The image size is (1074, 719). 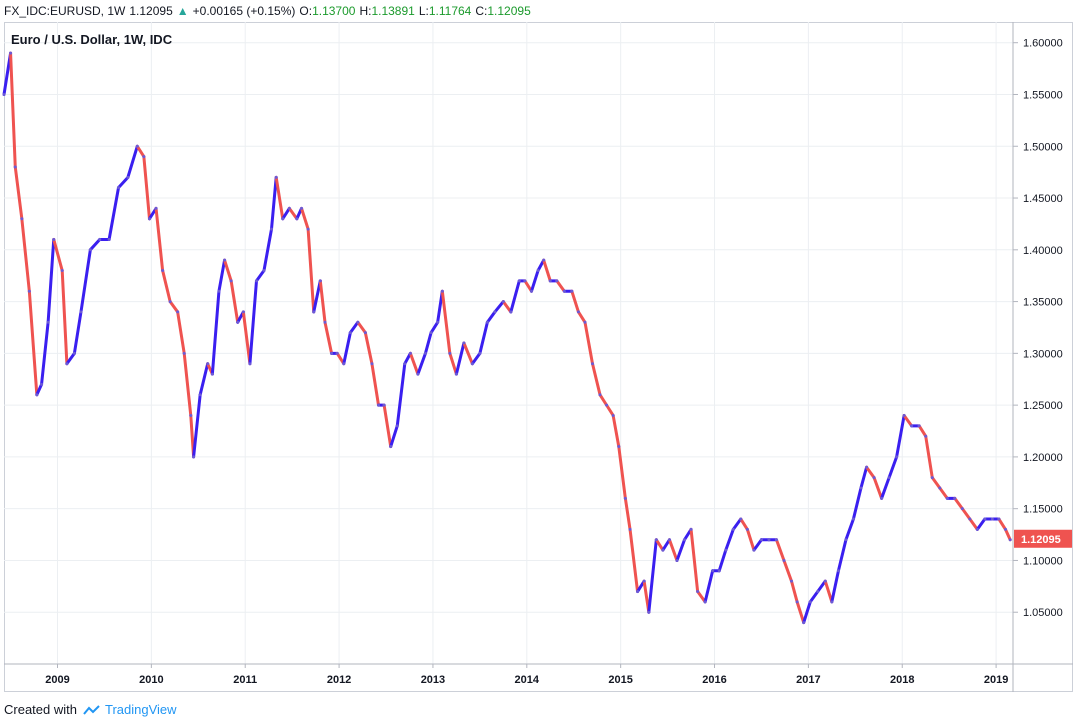 I want to click on y-tick-label: 1.35000, so click(x=1043, y=303).